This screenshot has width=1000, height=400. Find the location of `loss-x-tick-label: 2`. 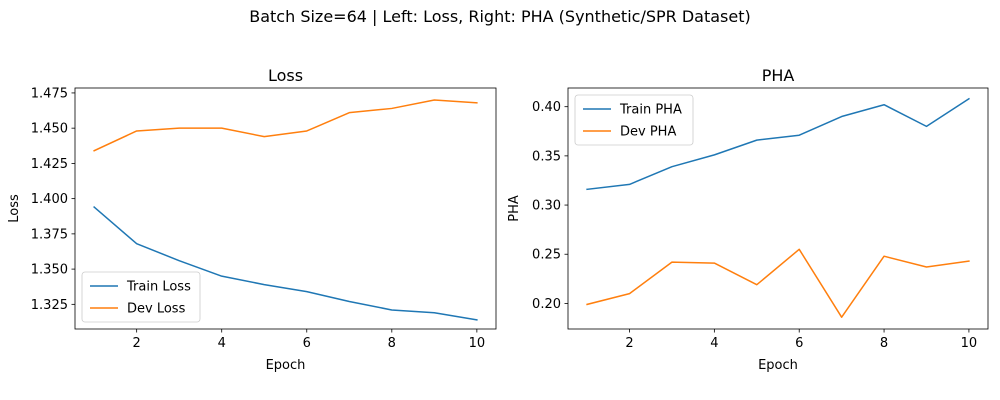

loss-x-tick-label: 2 is located at coordinates (137, 343).